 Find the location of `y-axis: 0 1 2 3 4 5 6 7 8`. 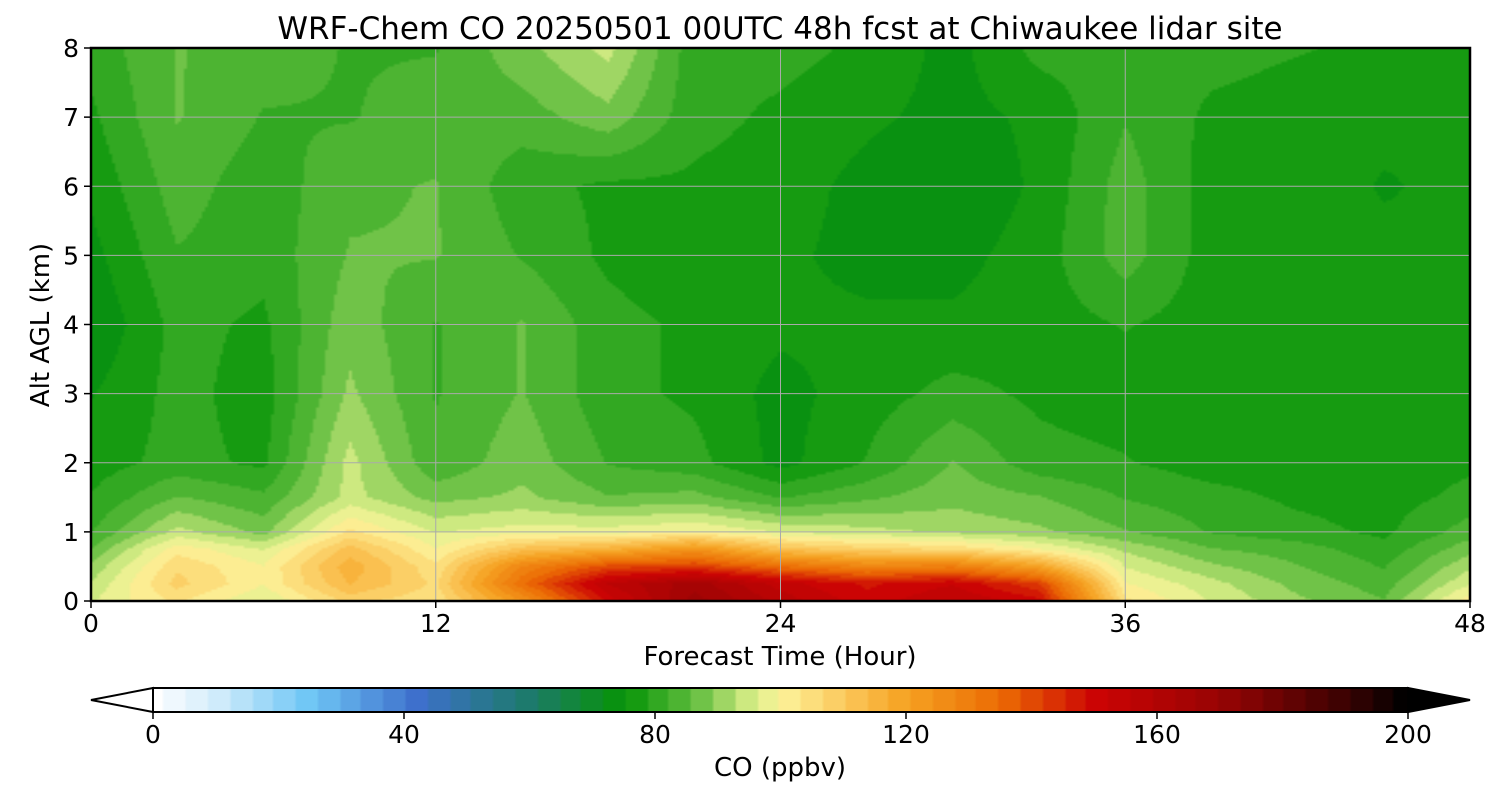

y-axis: 0 1 2 3 4 5 6 7 8 is located at coordinates (77, 325).